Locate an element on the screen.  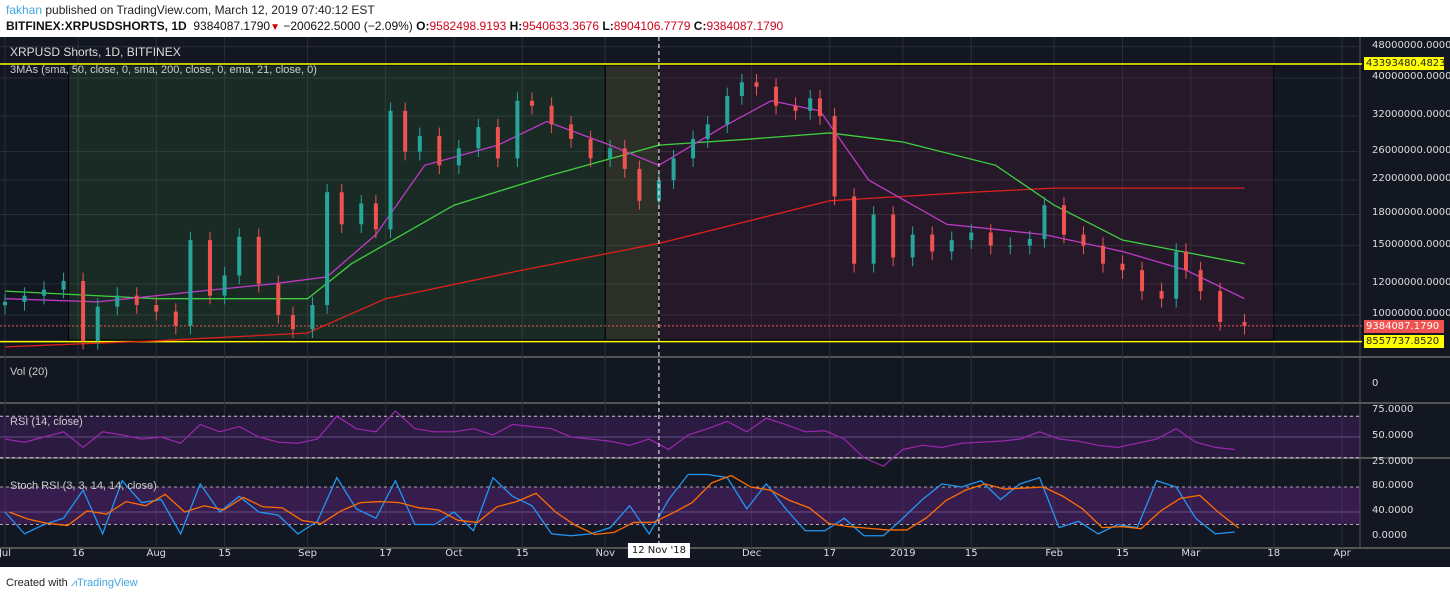
footer: Created with ⩘TradingView is located at coordinates (72, 583).